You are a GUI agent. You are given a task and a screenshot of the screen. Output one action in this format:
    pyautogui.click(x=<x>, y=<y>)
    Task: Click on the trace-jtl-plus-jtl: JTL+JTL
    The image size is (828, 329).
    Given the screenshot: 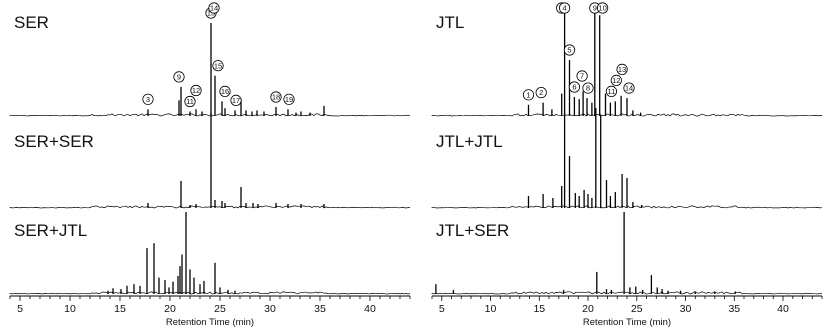 What is the action you would take?
    pyautogui.click(x=627, y=158)
    